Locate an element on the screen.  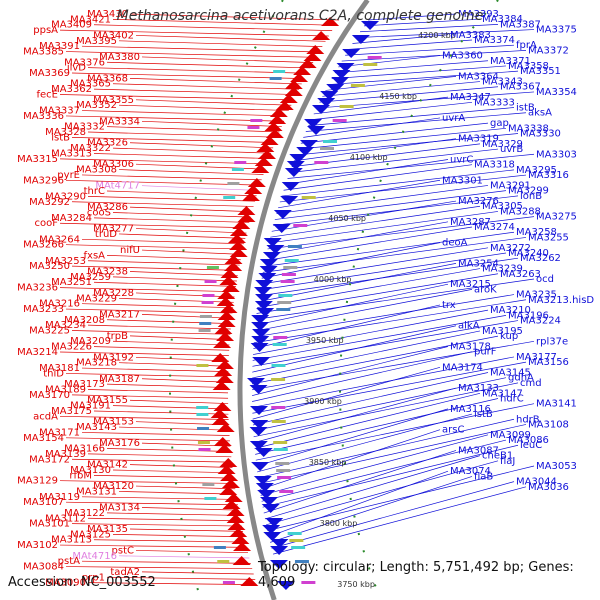
gene-label: MA3391 is located at coordinates (59, 46).